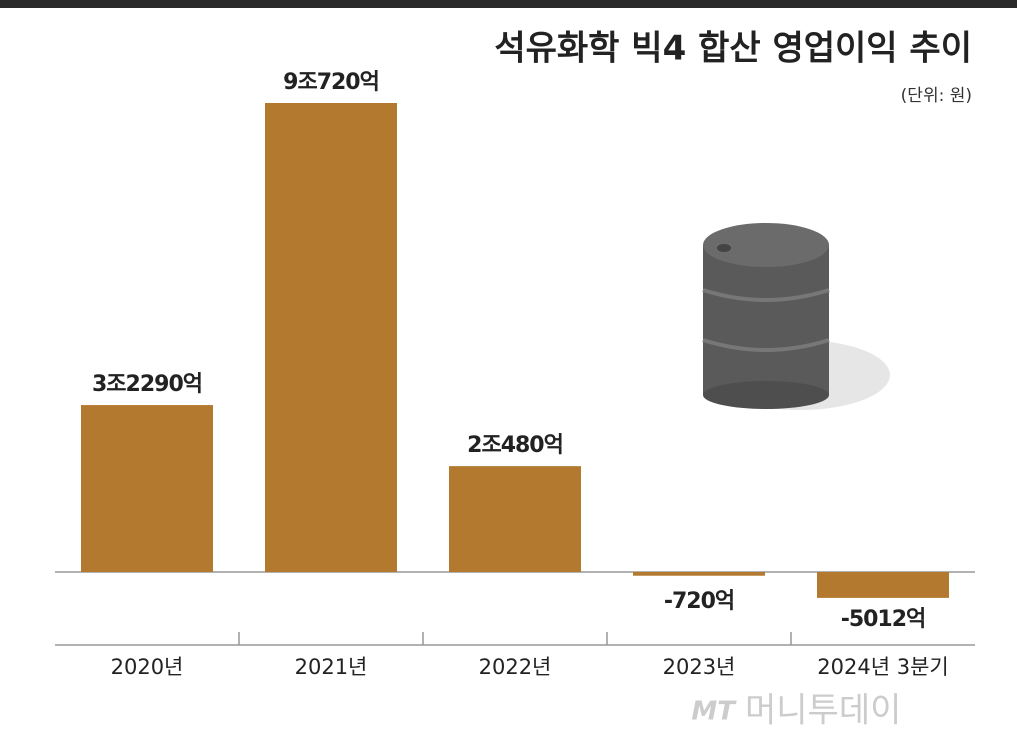 The width and height of the screenshot is (1017, 749). What do you see at coordinates (823, 711) in the screenshot?
I see `watermark-name: 머니투데이` at bounding box center [823, 711].